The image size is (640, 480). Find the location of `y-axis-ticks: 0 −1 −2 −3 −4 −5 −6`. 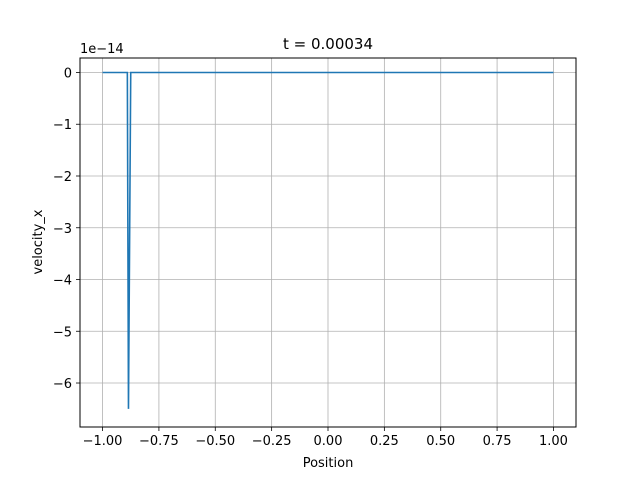

y-axis-ticks: 0 −1 −2 −3 −4 −5 −6 is located at coordinates (66, 229).